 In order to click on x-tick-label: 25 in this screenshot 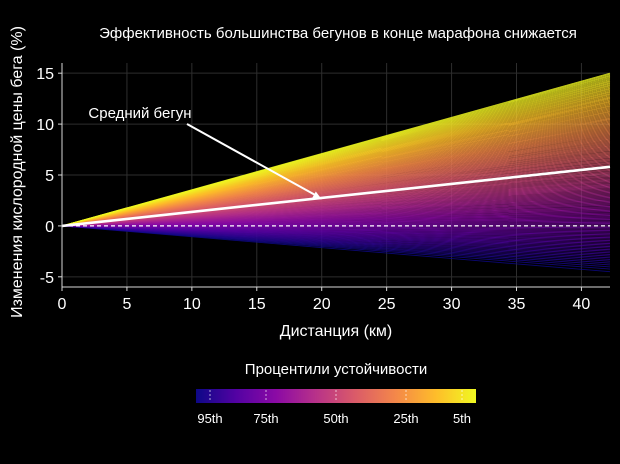, I will do `click(387, 304)`.